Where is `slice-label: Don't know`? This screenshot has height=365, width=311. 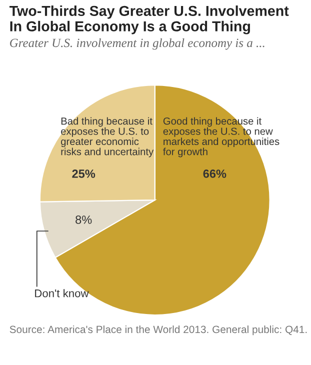
slice-label: Don't know is located at coordinates (62, 293).